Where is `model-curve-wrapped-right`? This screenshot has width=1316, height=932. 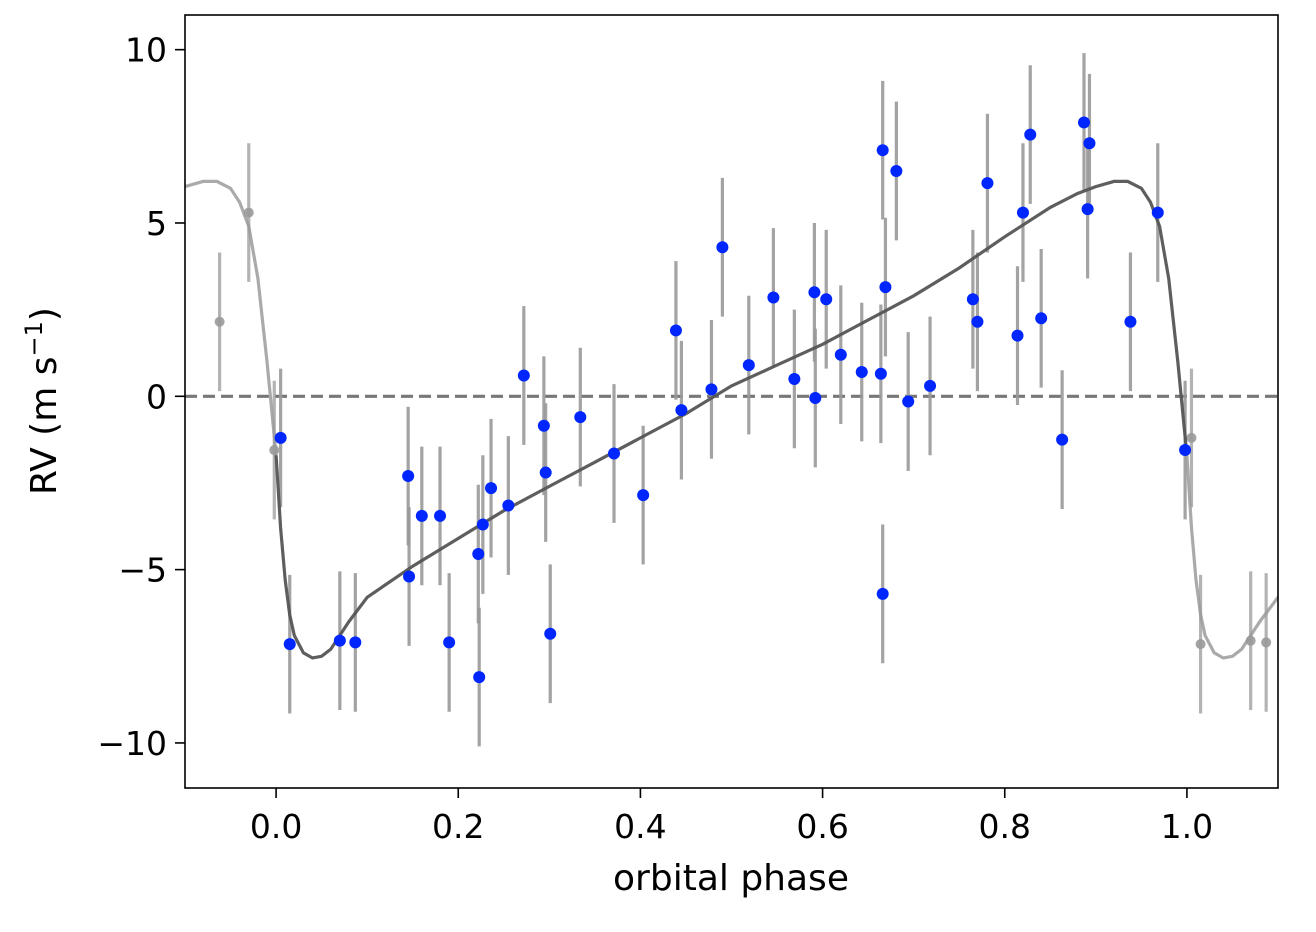
model-curve-wrapped-right is located at coordinates (1231, 557).